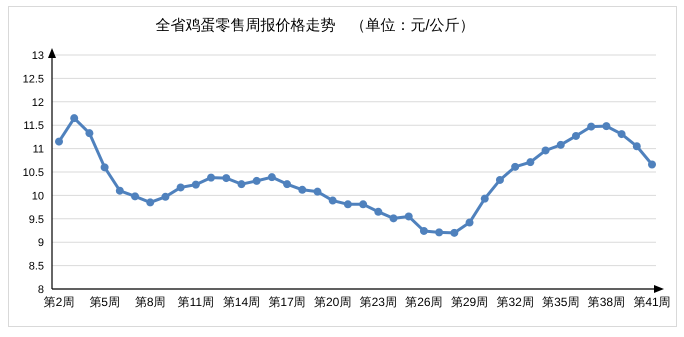 Image resolution: width=684 pixels, height=337 pixels. I want to click on y-tick-label: 8.5, so click(36, 266).